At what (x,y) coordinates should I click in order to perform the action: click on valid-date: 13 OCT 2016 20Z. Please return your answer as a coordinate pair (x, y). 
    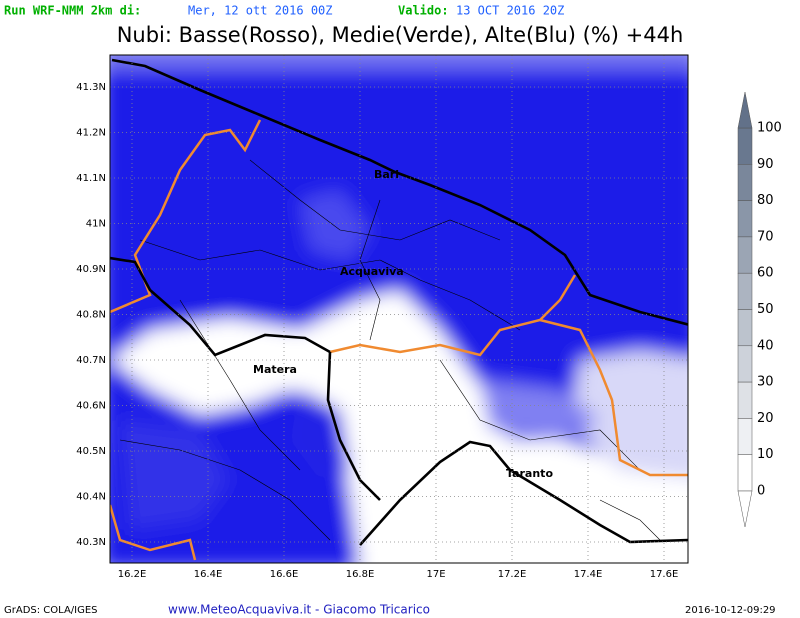
    Looking at the image, I should click on (510, 11).